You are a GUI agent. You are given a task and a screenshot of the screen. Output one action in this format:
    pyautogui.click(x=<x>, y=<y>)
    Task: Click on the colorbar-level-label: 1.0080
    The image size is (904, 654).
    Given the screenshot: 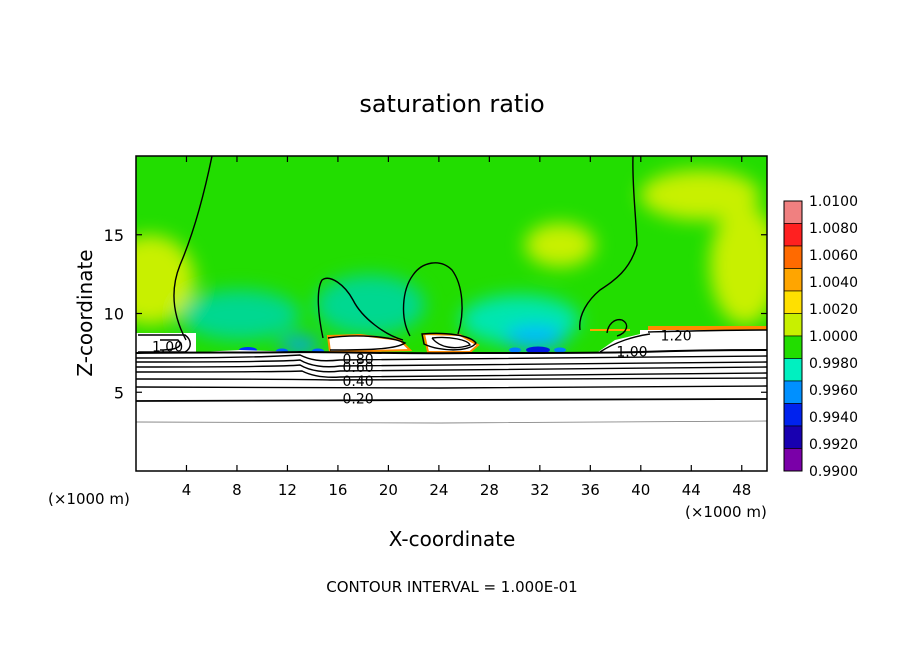 What is the action you would take?
    pyautogui.click(x=833, y=229)
    